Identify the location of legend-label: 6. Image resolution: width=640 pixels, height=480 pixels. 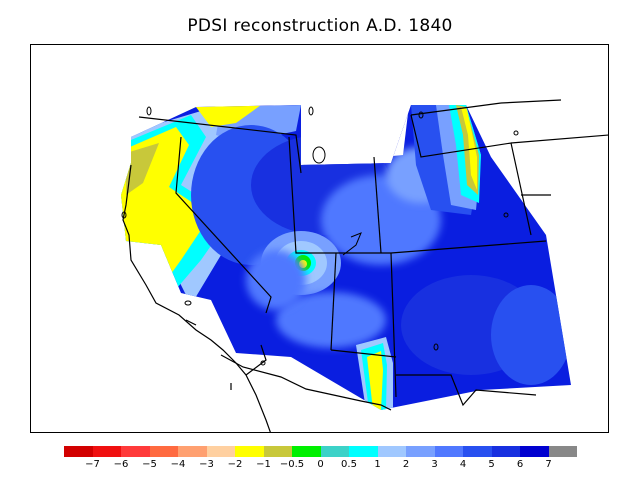
(520, 464).